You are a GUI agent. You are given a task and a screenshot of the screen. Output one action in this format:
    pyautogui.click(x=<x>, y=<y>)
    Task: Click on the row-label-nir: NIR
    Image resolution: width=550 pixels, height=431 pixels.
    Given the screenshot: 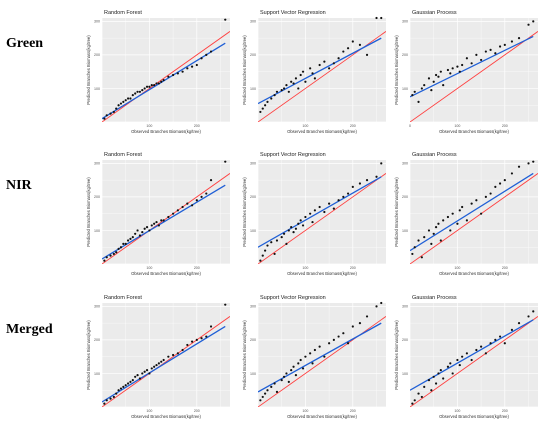 What is the action you would take?
    pyautogui.click(x=19, y=185)
    